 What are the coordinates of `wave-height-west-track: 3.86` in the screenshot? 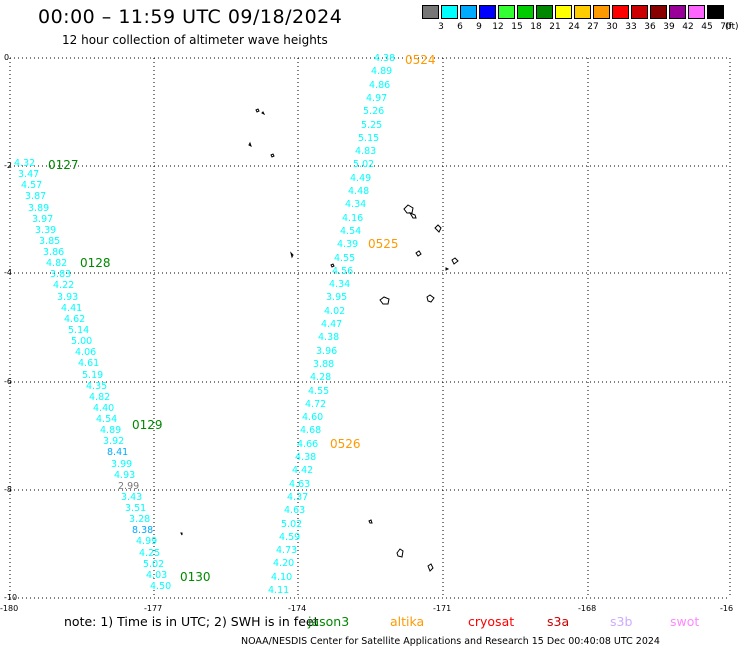 It's located at (54, 252).